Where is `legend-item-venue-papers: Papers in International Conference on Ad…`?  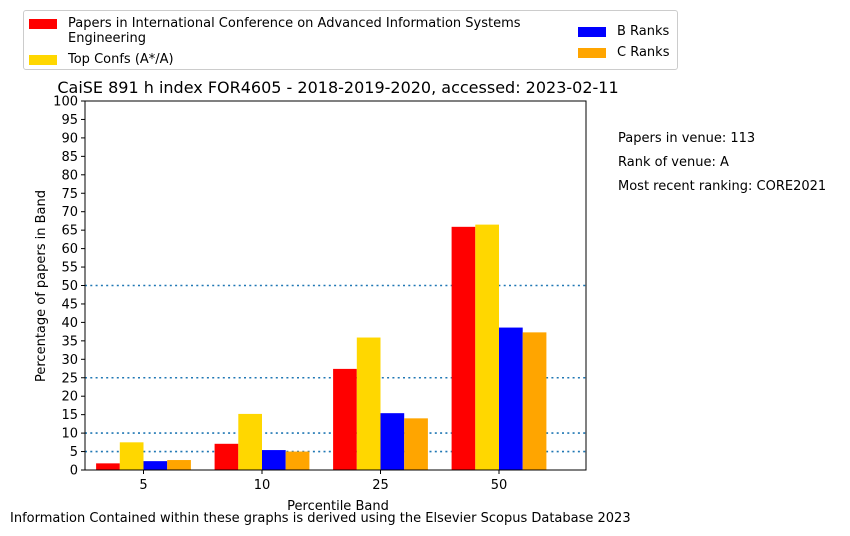
legend-item-venue-papers: Papers in International Conference on Ad… is located at coordinates (294, 31).